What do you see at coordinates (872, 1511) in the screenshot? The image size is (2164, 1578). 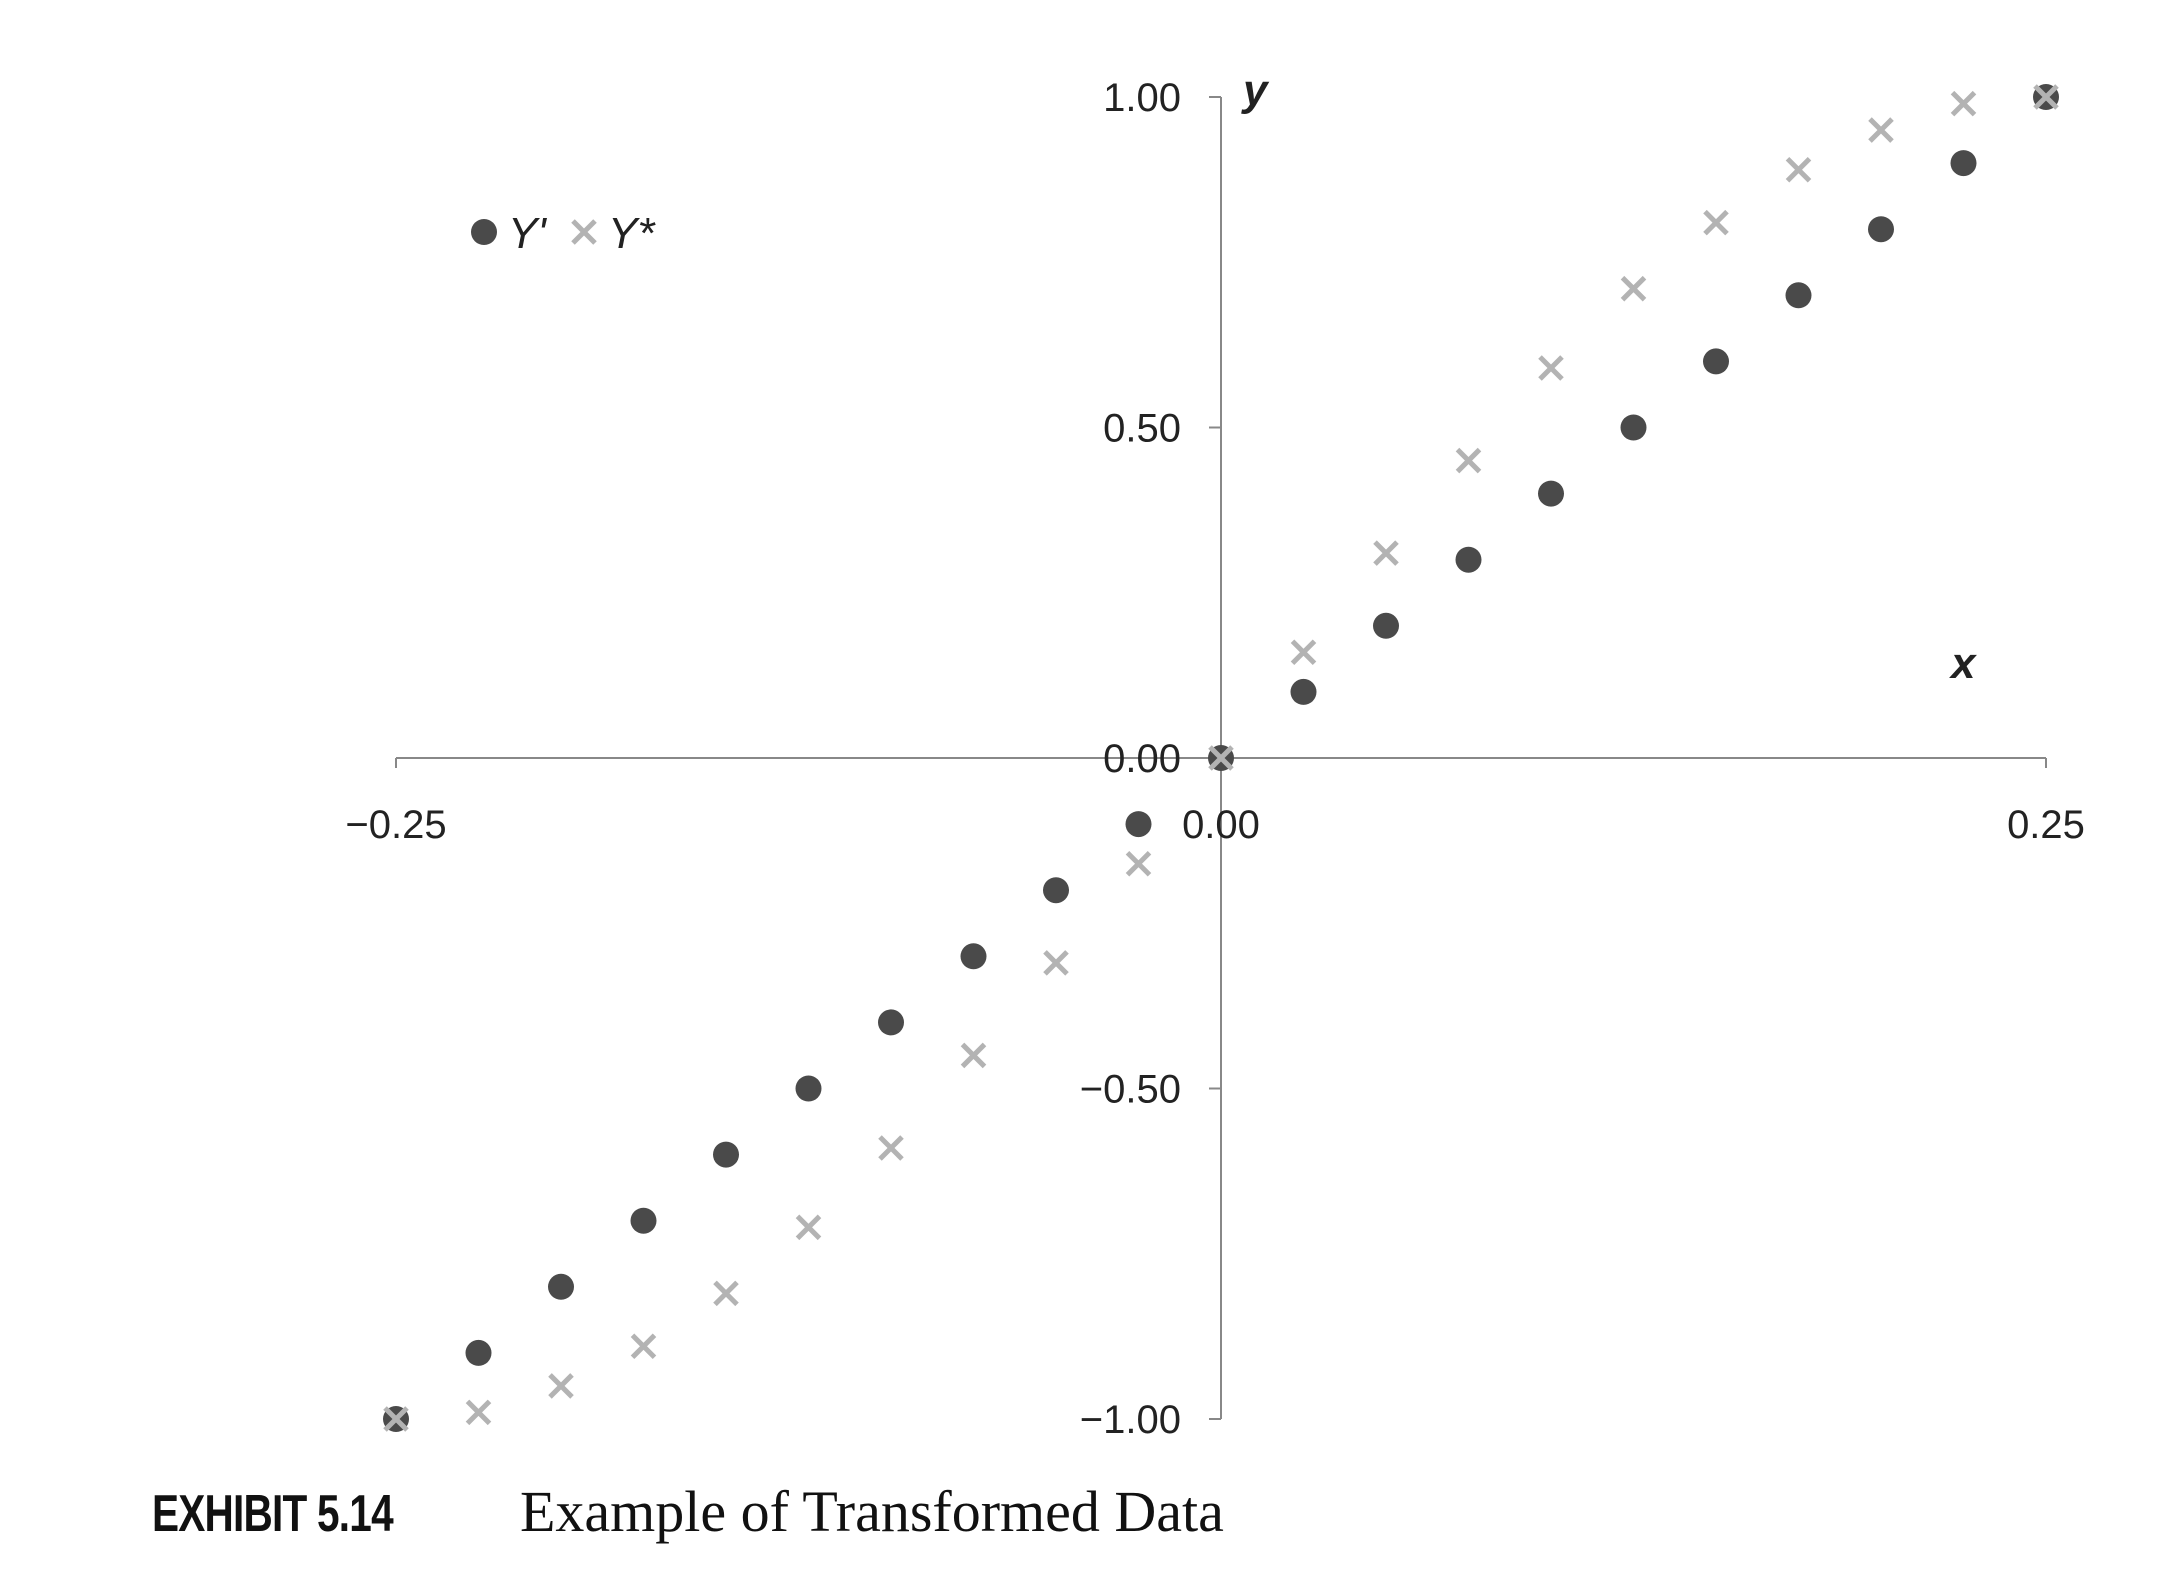 I see `exhibit-title: Example of Transformed Data` at bounding box center [872, 1511].